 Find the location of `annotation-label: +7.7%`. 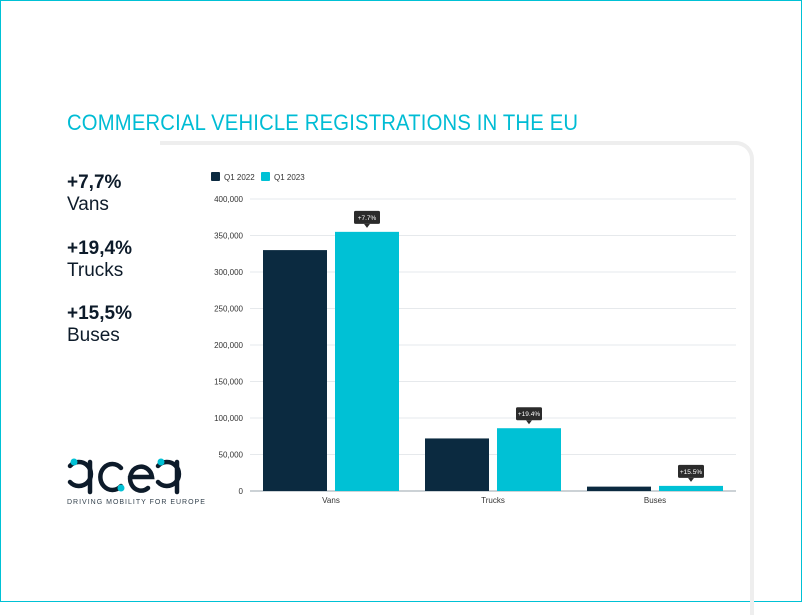

annotation-label: +7.7% is located at coordinates (367, 218).